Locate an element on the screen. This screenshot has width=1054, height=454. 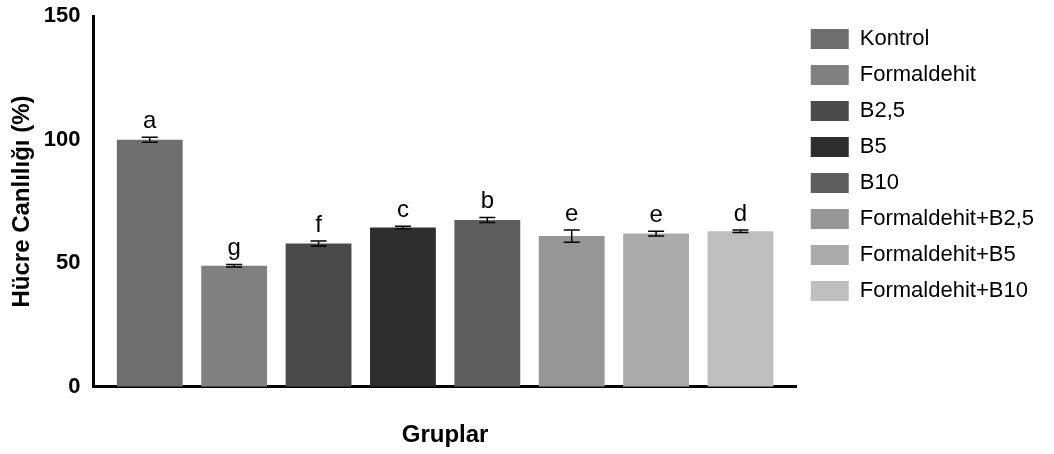
annotation: c is located at coordinates (402, 208).